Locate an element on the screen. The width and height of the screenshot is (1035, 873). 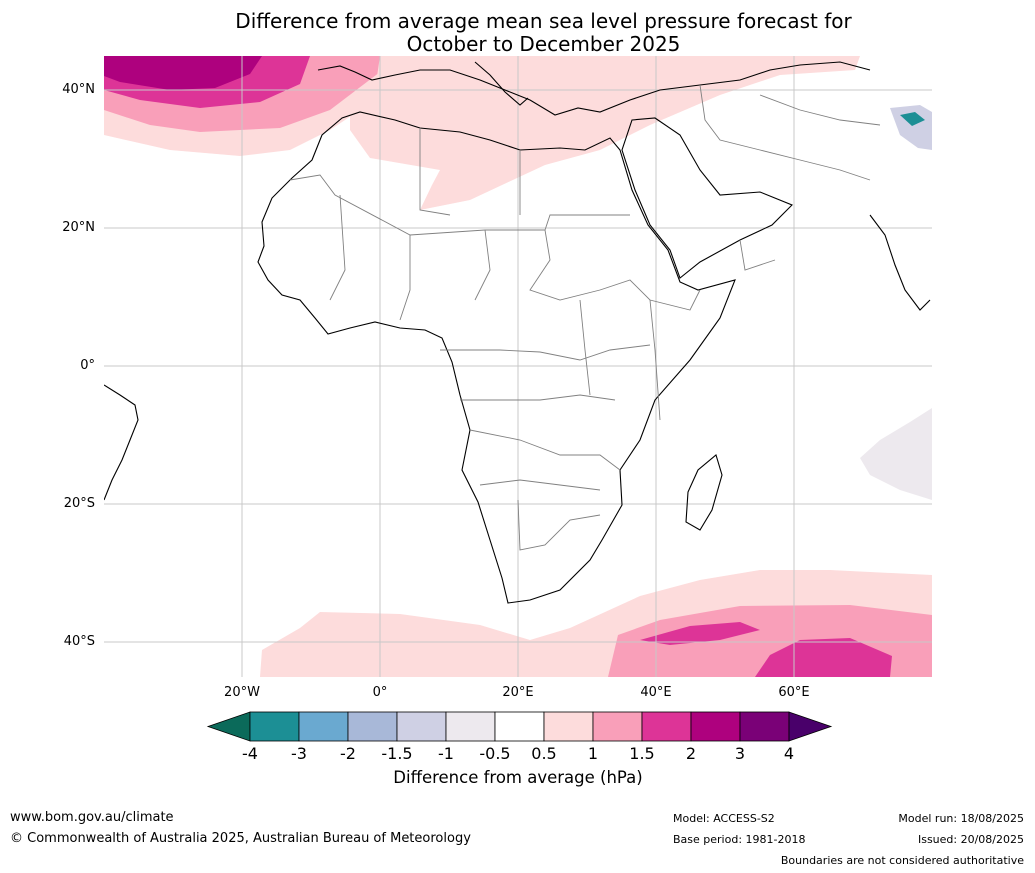
colorbar-tick-label: -1.5 is located at coordinates (397, 753).